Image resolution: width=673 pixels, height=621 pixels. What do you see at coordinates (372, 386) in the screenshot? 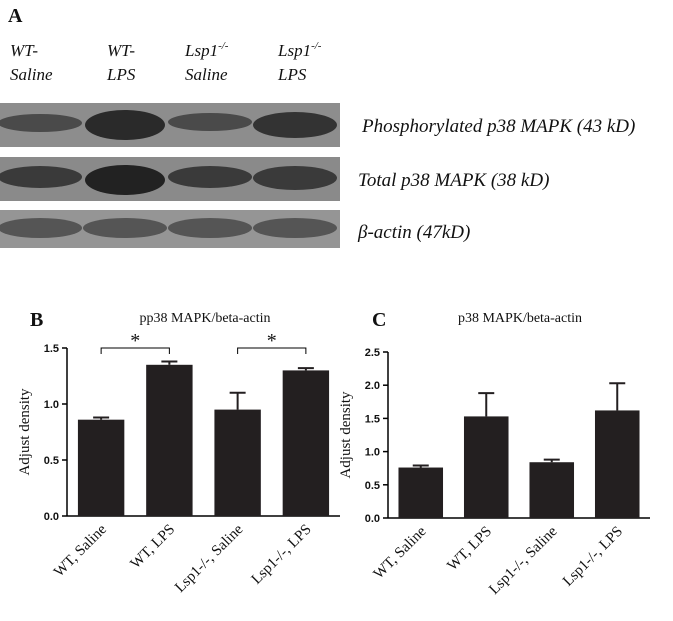
I see `y-tick-label: 2.0` at bounding box center [372, 386].